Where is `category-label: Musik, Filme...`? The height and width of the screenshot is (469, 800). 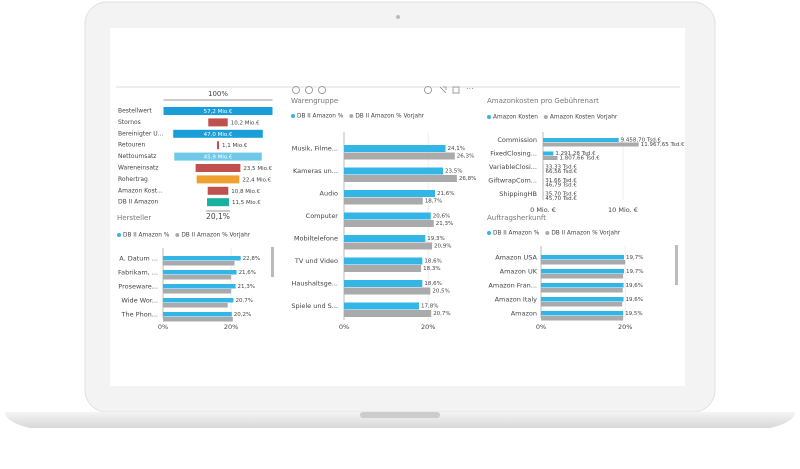
category-label: Musik, Filme... is located at coordinates (315, 149).